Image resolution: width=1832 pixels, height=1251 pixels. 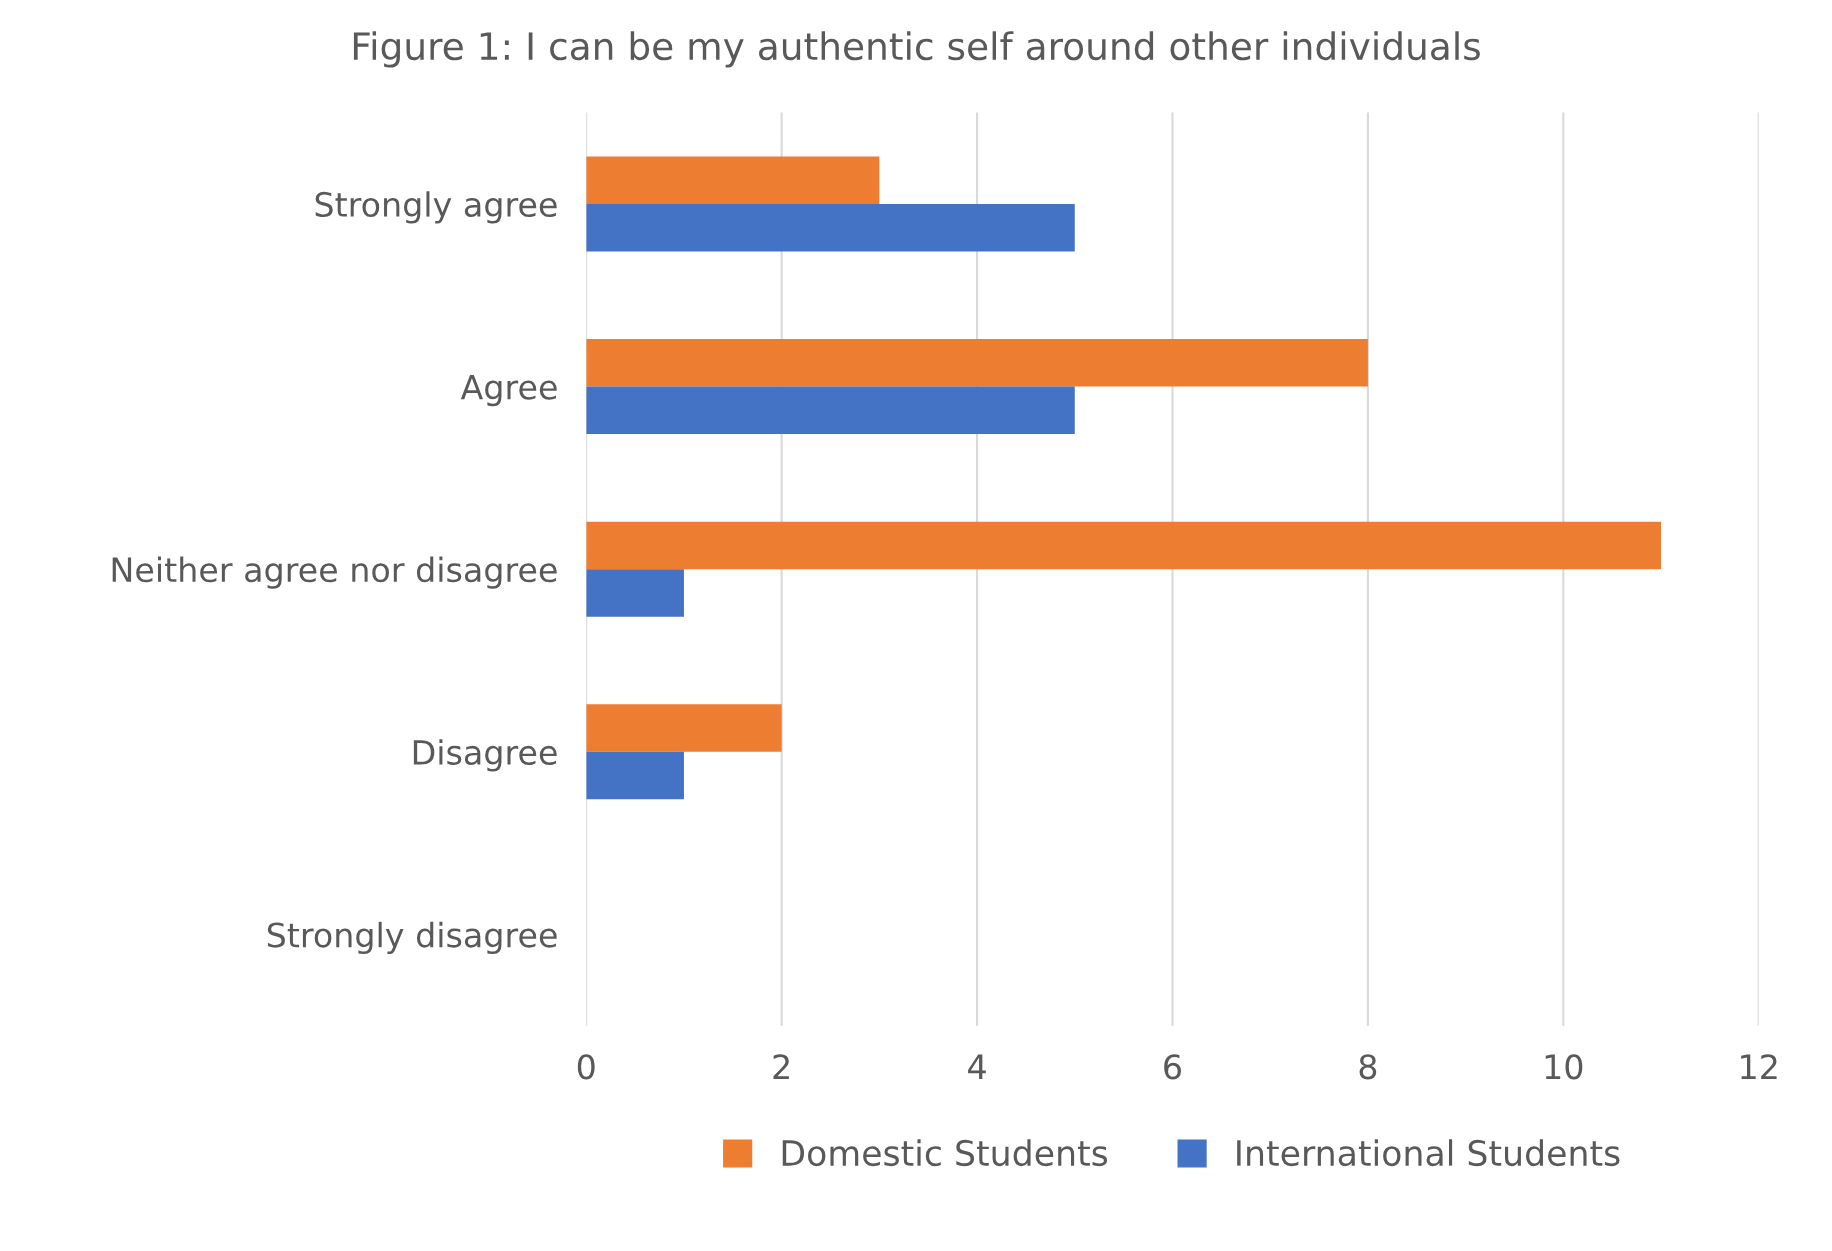 I want to click on x-tick-label: 4, so click(x=977, y=1066).